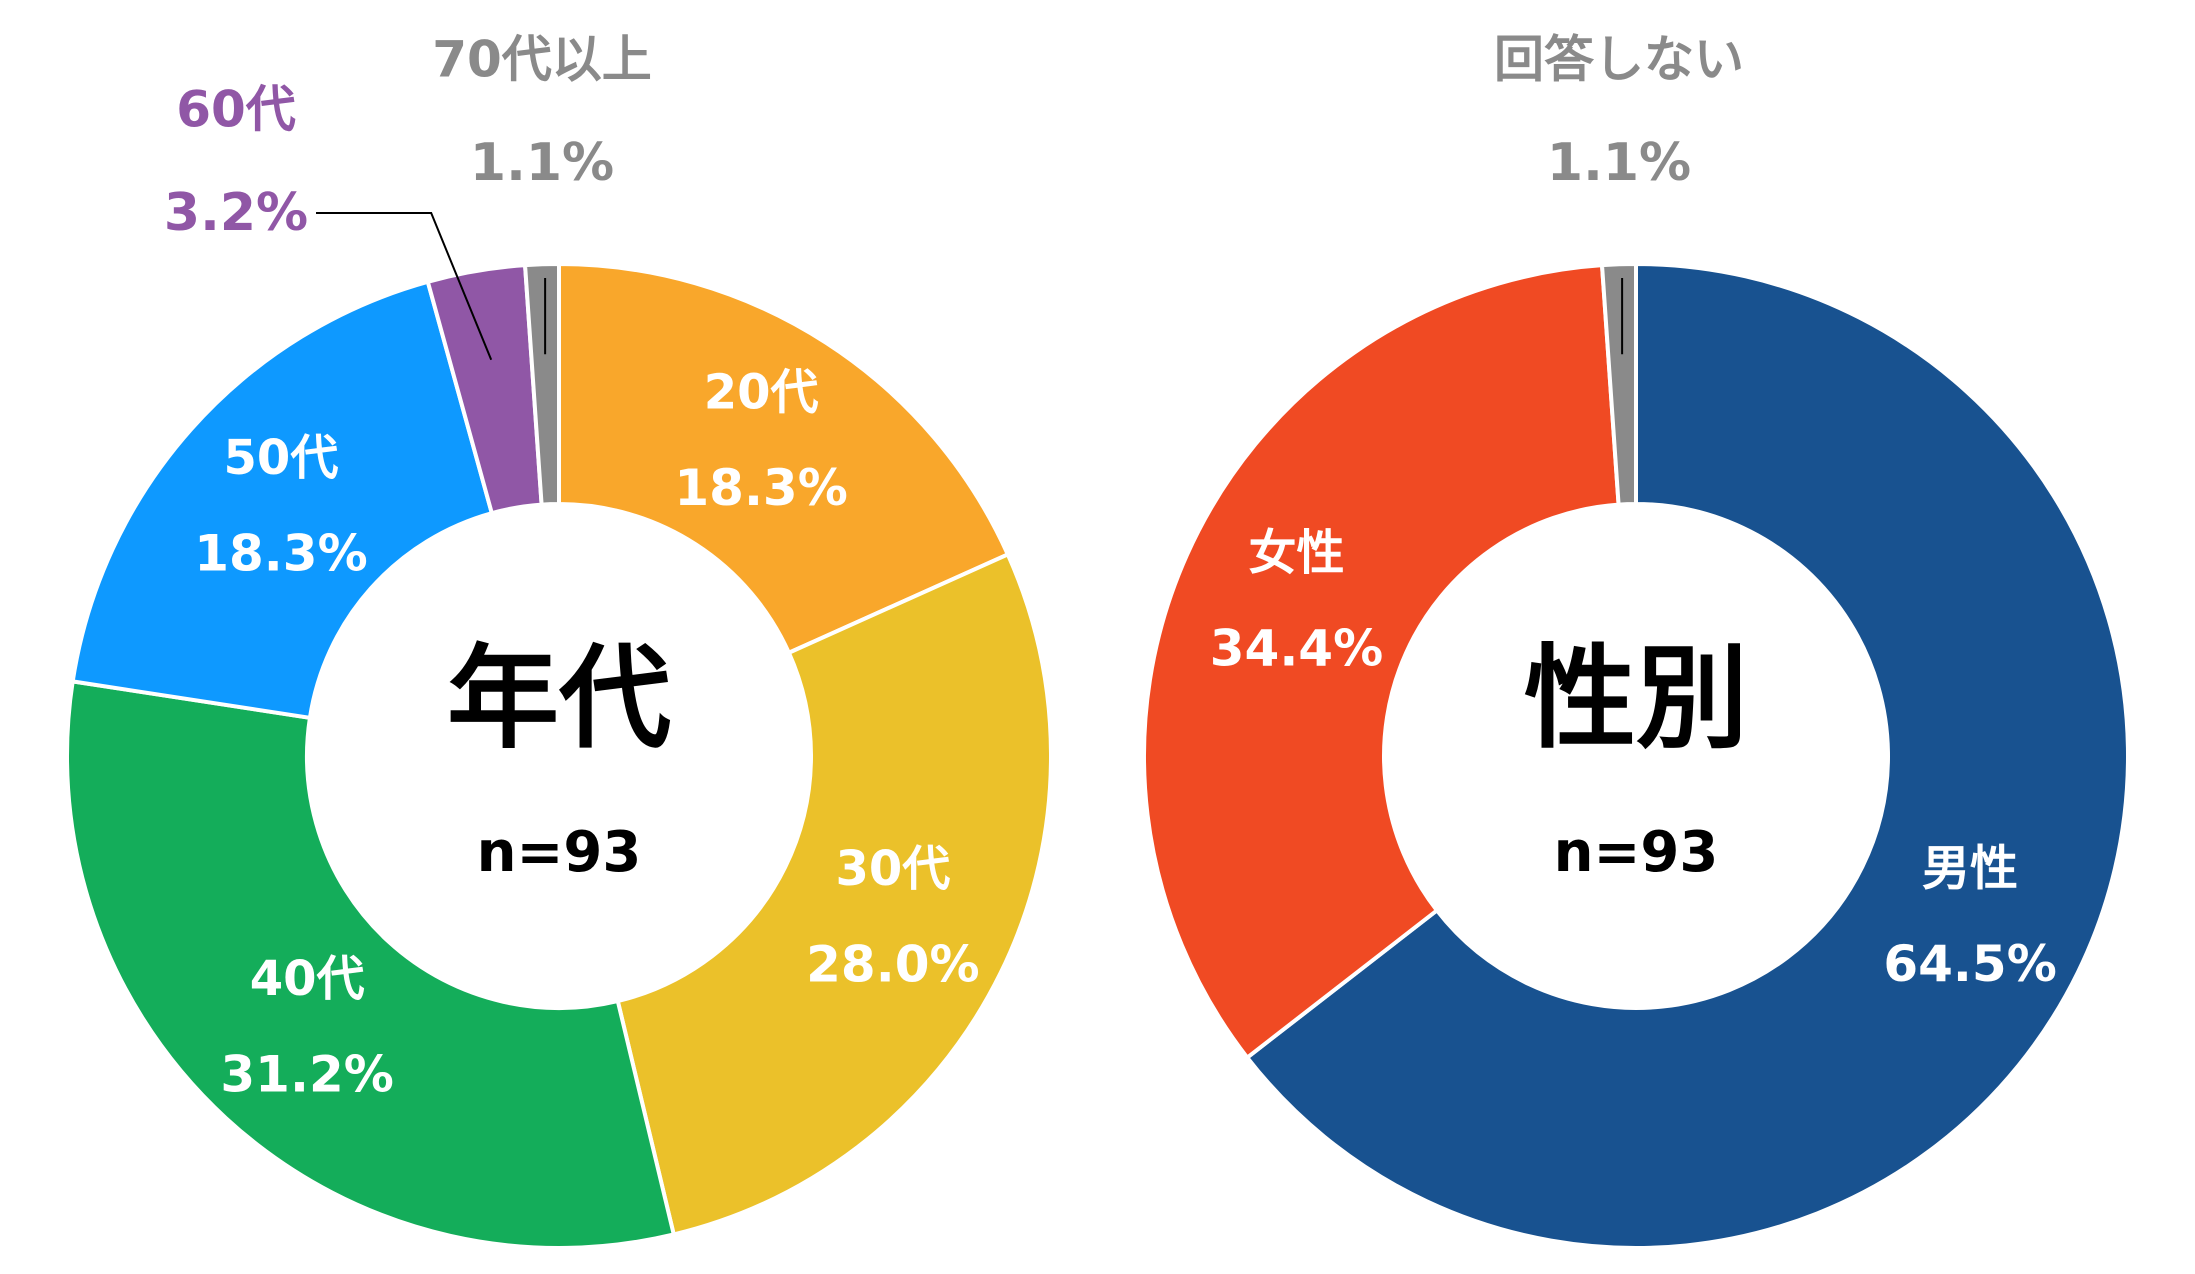 Image resolution: width=2195 pixels, height=1274 pixels. What do you see at coordinates (236, 110) in the screenshot?
I see `slice-label: 60代` at bounding box center [236, 110].